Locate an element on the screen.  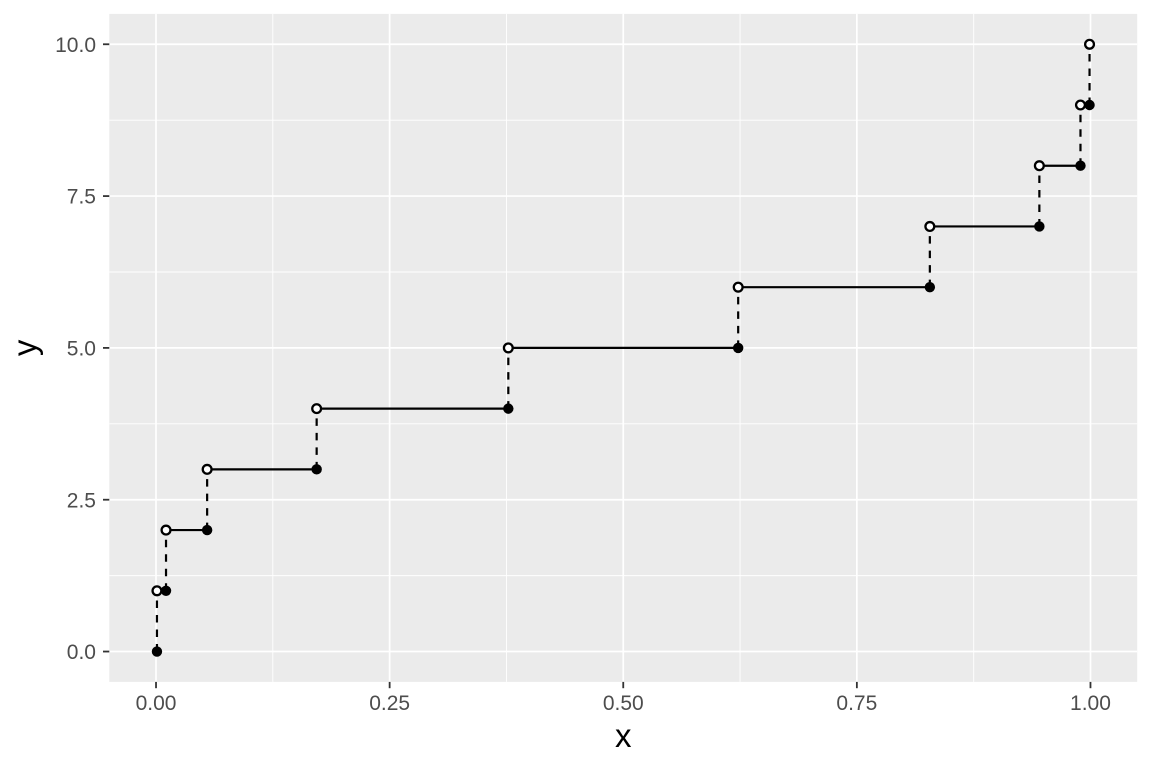
y-axis-tick-label: 5.0 is located at coordinates (81, 349).